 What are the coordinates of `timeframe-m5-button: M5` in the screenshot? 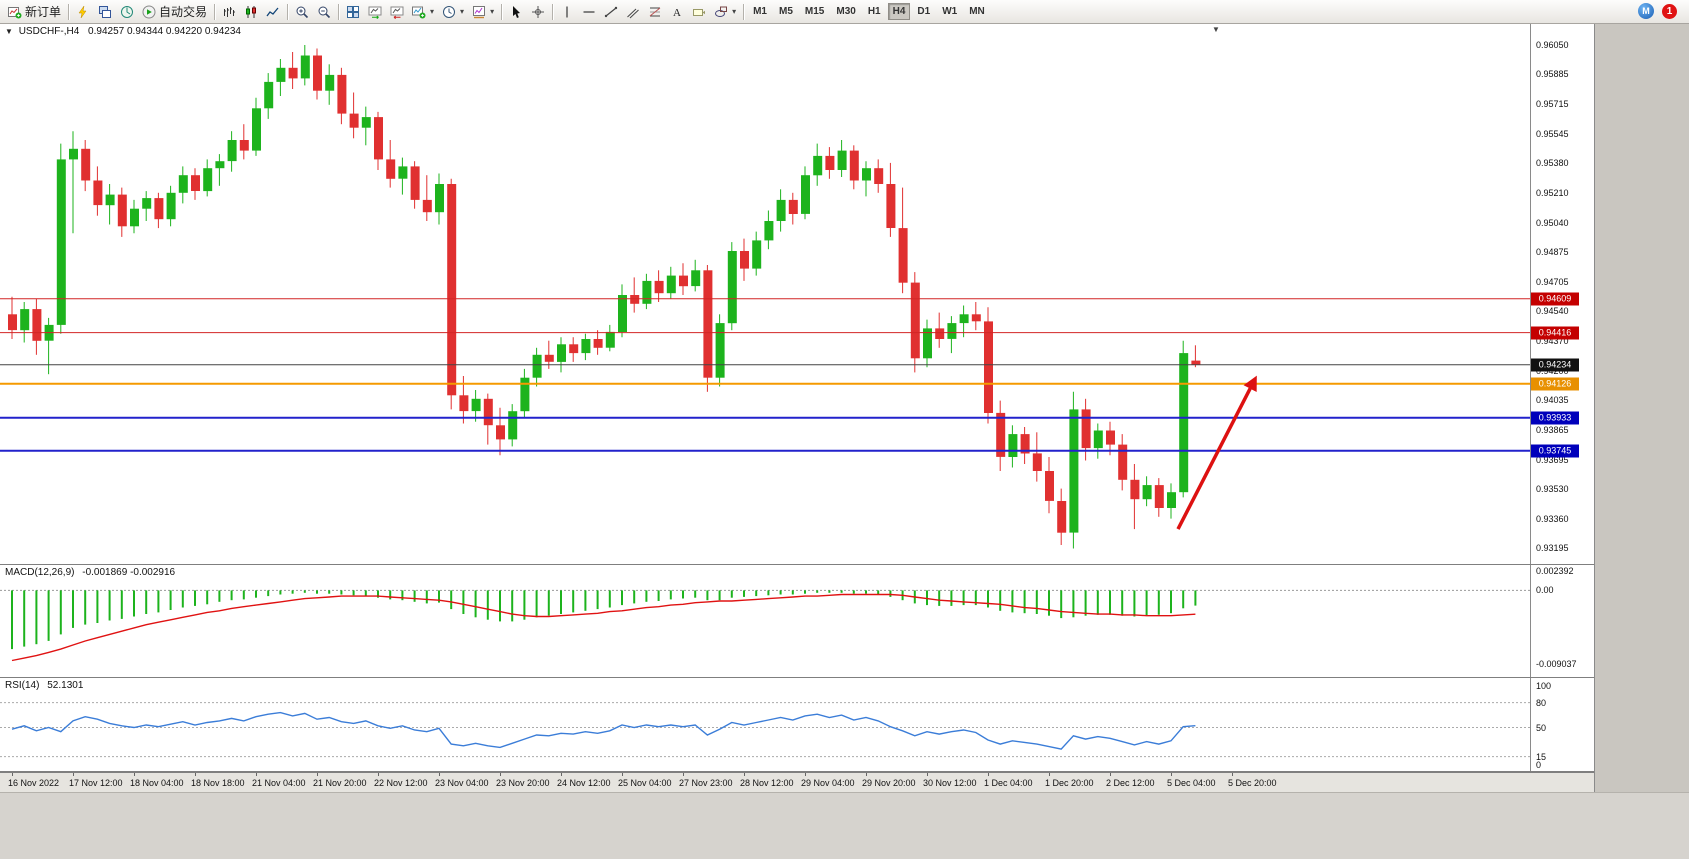 It's located at (786, 11).